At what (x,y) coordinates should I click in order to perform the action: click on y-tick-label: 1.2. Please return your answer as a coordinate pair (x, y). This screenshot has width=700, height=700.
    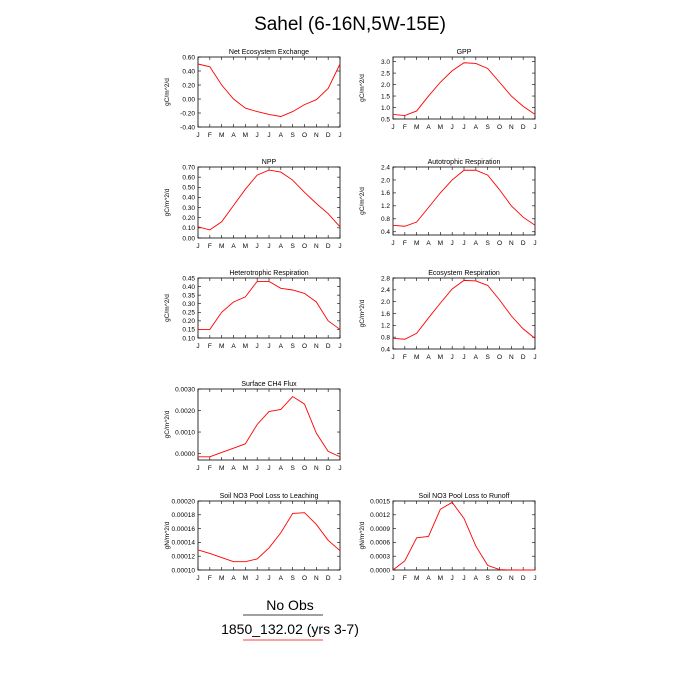
    Looking at the image, I should click on (385, 206).